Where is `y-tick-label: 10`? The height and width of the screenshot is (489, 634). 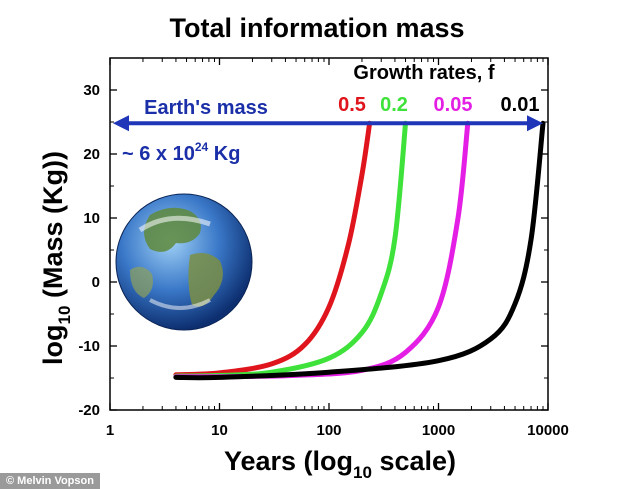 y-tick-label: 10 is located at coordinates (91, 218).